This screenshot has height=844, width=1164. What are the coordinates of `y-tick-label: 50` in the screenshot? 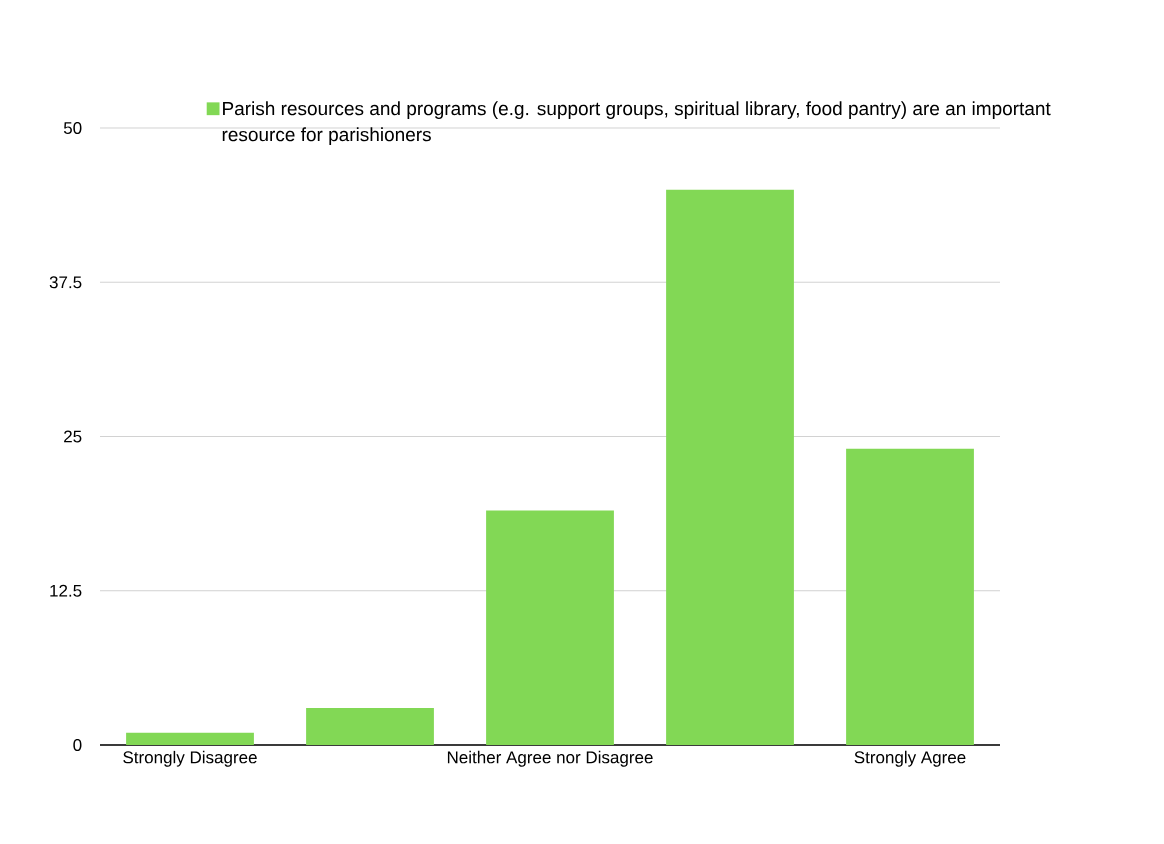 It's located at (72, 128).